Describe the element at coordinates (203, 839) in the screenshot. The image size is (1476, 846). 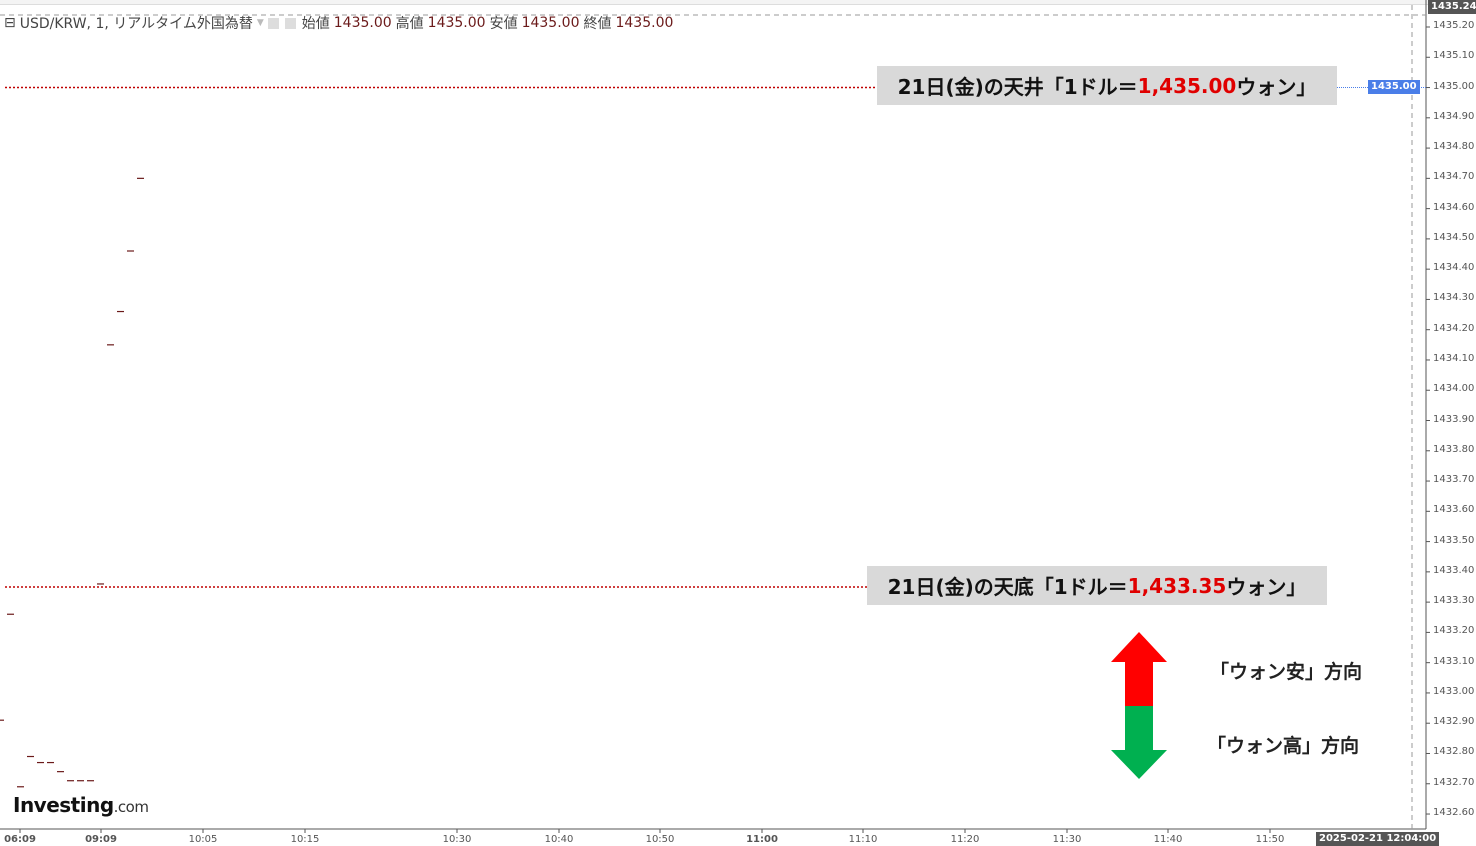
I see `x-tick-label: 10:05` at that location.